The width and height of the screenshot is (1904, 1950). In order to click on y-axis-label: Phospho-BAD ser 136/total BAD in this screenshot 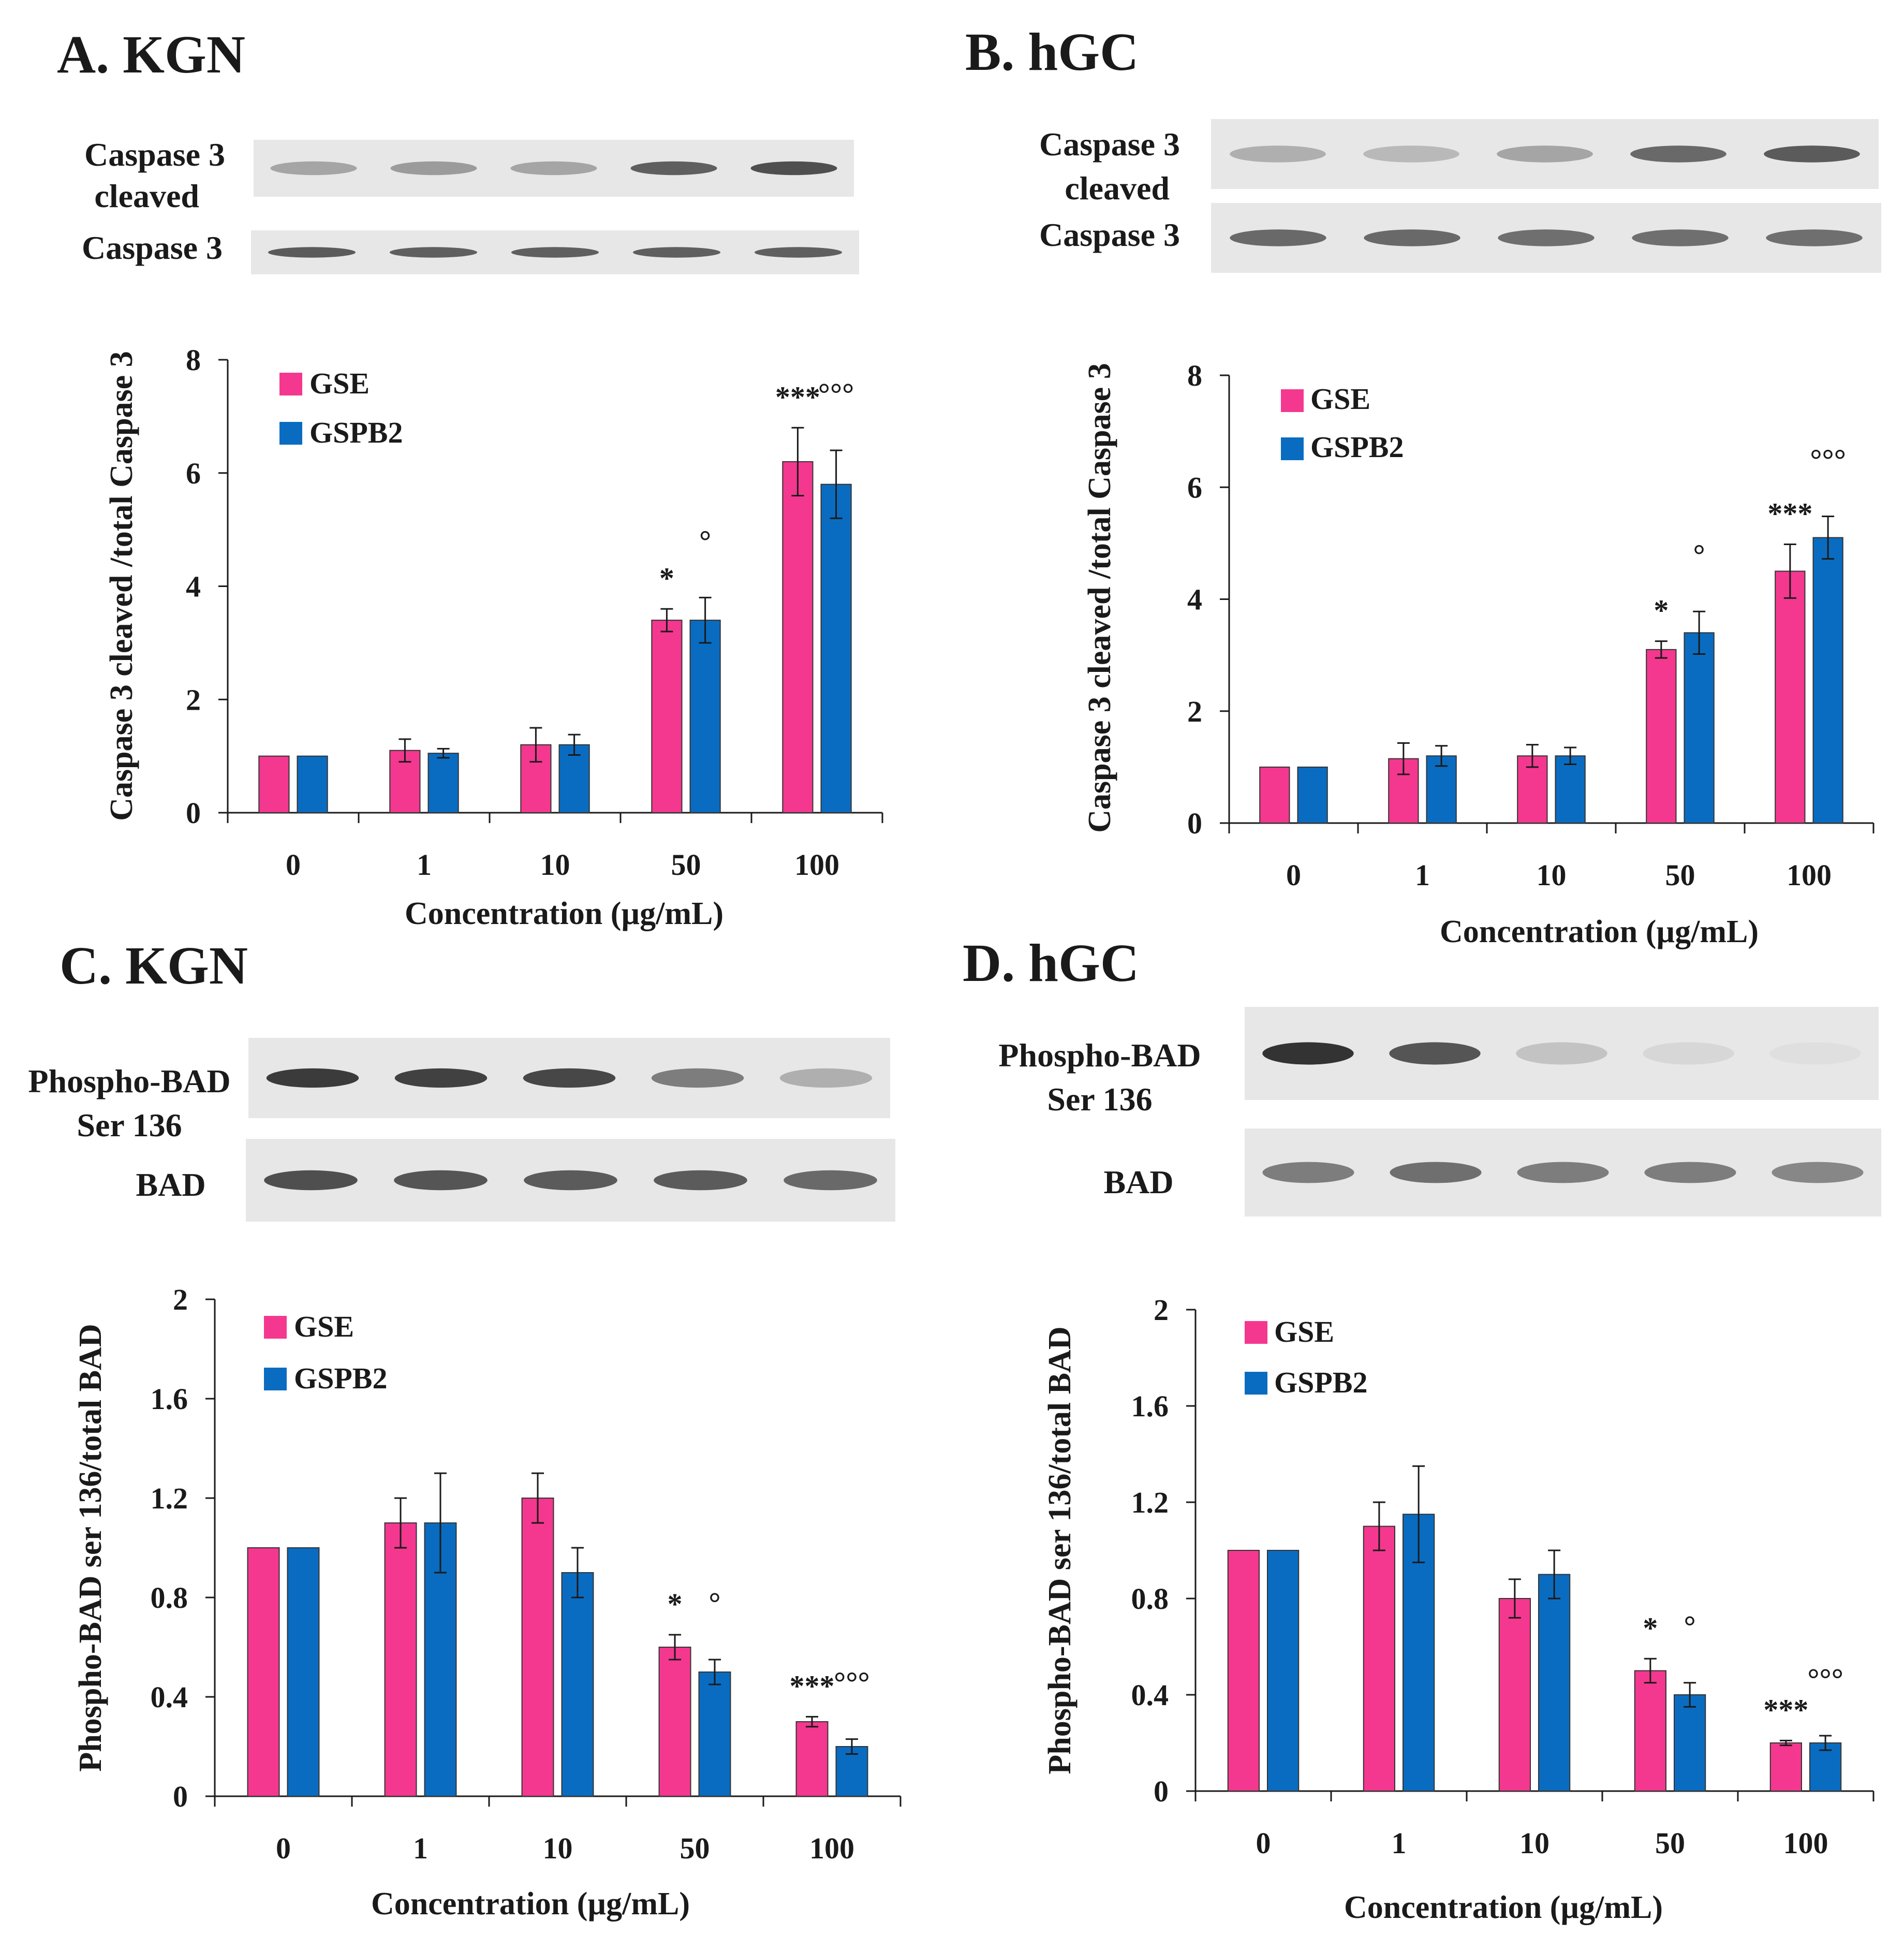, I will do `click(90, 1548)`.